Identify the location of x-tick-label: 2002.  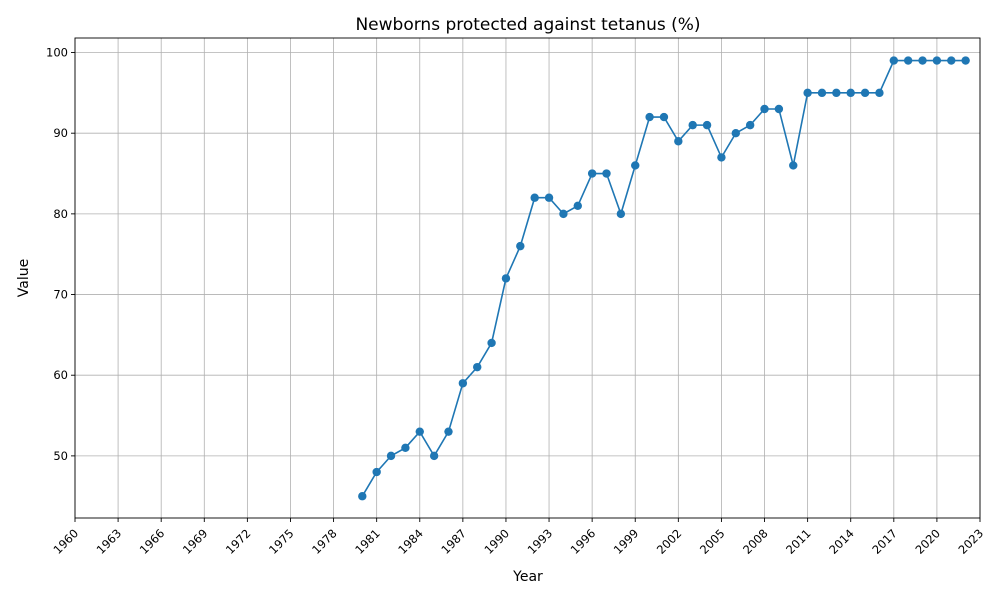
(669, 541).